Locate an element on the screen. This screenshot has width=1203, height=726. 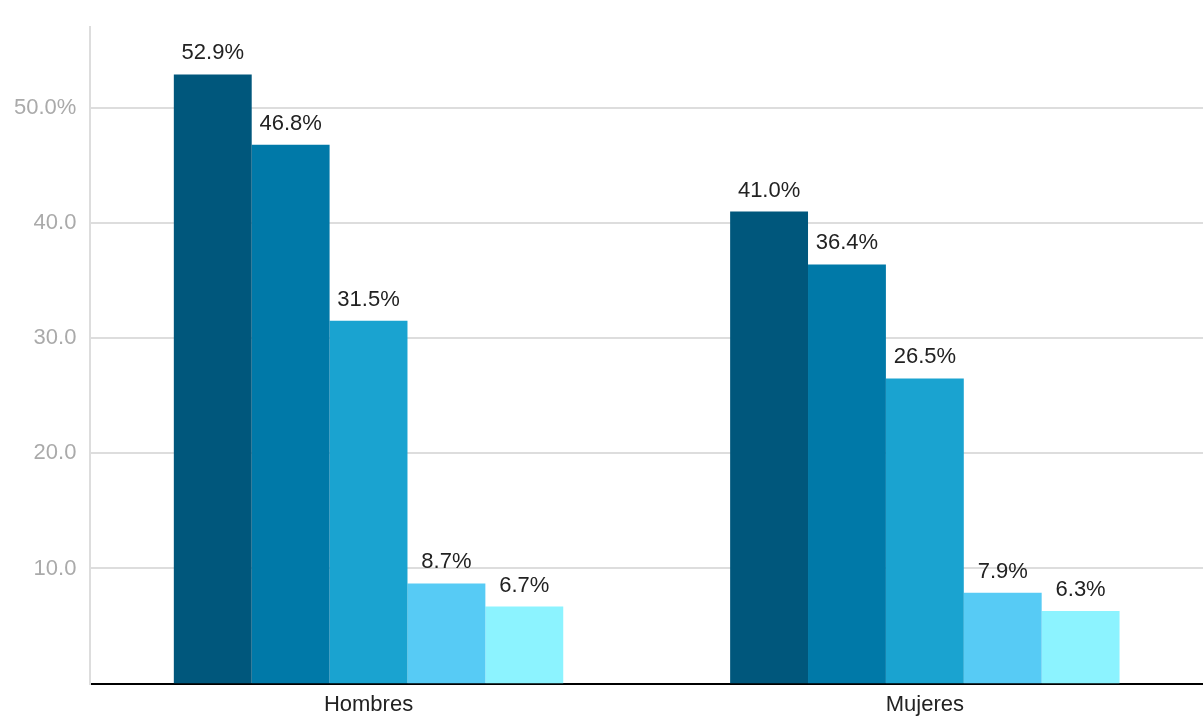
data-label: 31.5% is located at coordinates (368, 298).